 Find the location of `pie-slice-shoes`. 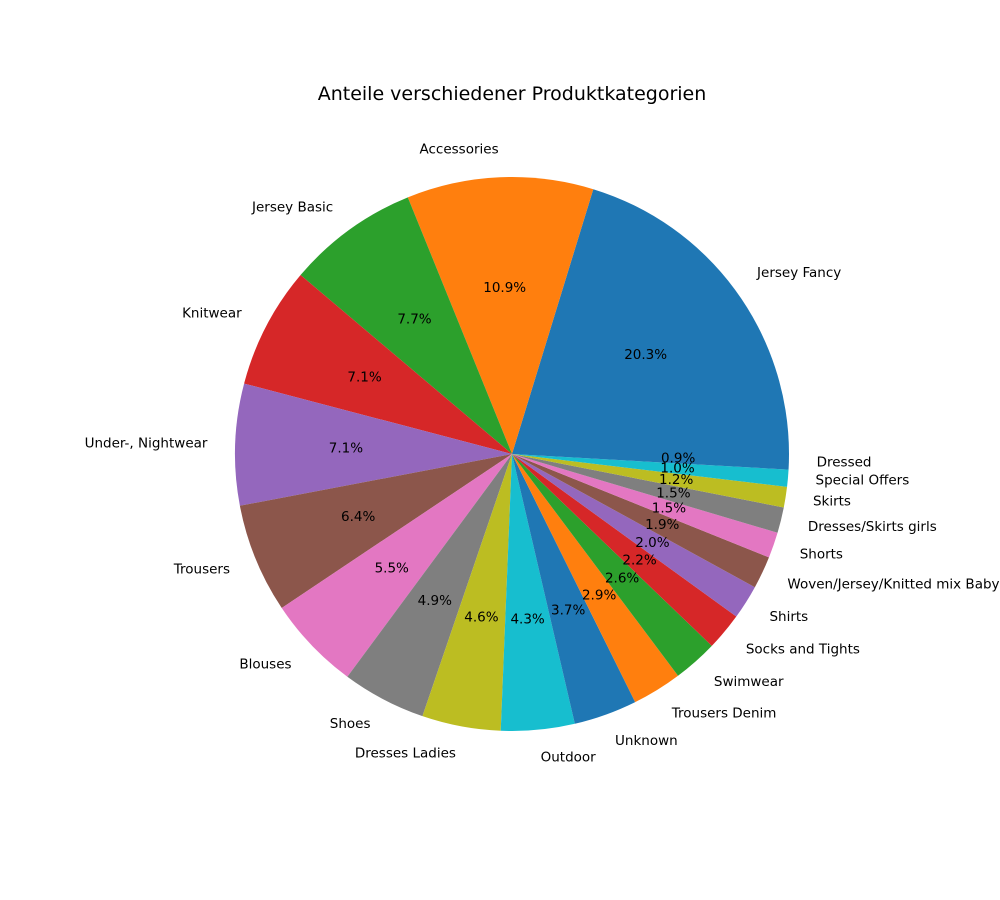

pie-slice-shoes is located at coordinates (429, 585).